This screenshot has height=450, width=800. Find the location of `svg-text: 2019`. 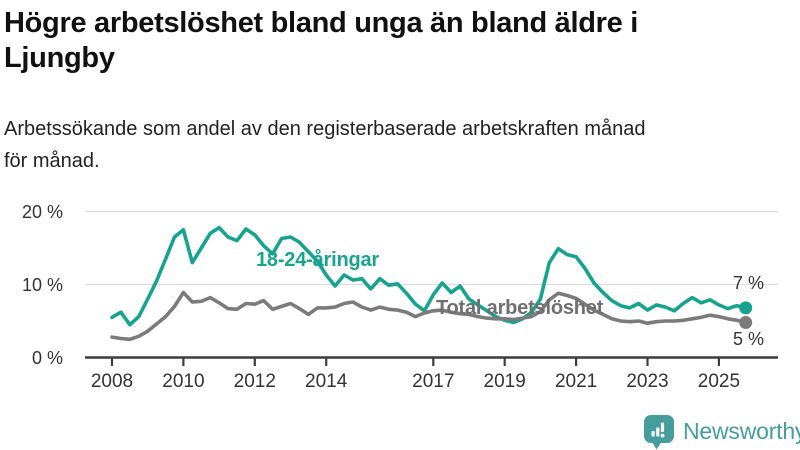

svg-text: 2019 is located at coordinates (505, 381).